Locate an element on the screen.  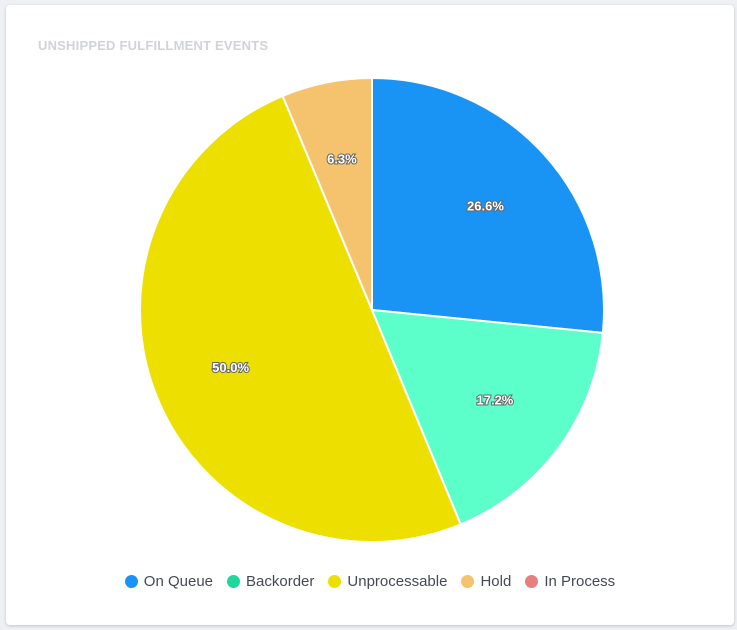
legend-label: Unprocessable is located at coordinates (397, 581).